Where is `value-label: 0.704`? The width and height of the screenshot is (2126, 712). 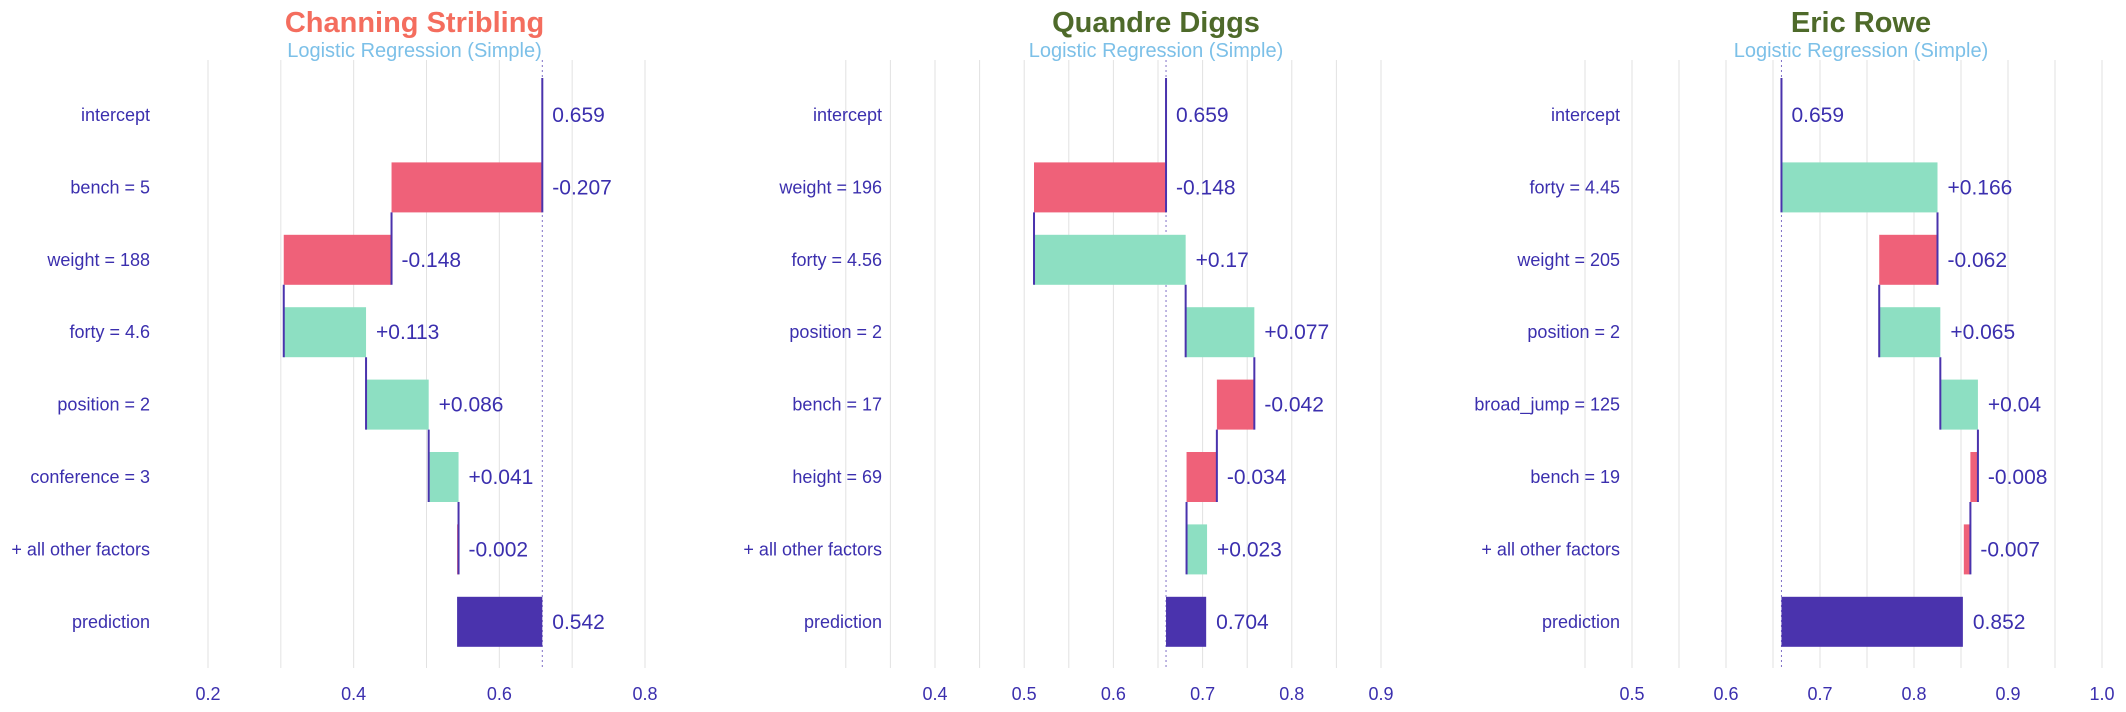 value-label: 0.704 is located at coordinates (1242, 622).